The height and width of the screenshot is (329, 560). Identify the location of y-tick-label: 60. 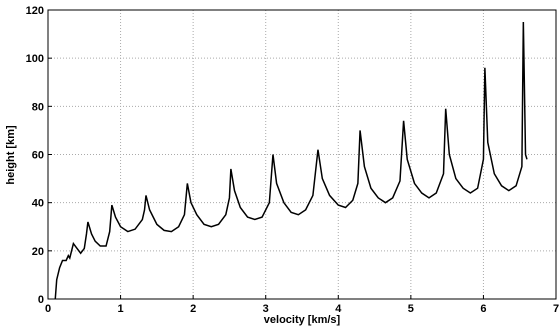
(38, 156).